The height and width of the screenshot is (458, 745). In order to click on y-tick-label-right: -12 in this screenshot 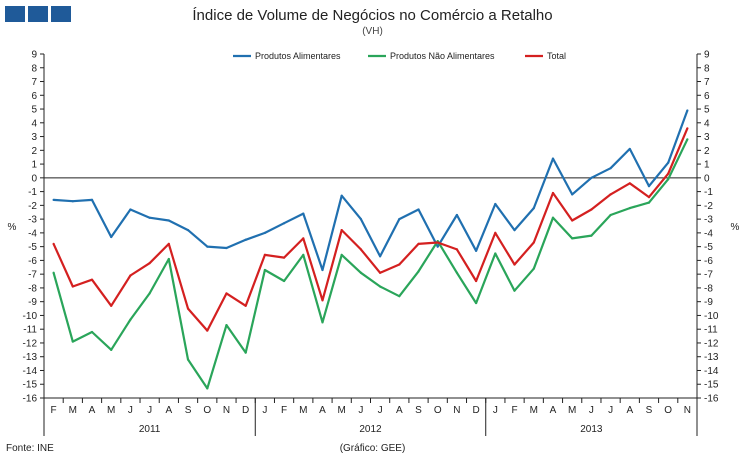, I will do `click(711, 343)`.